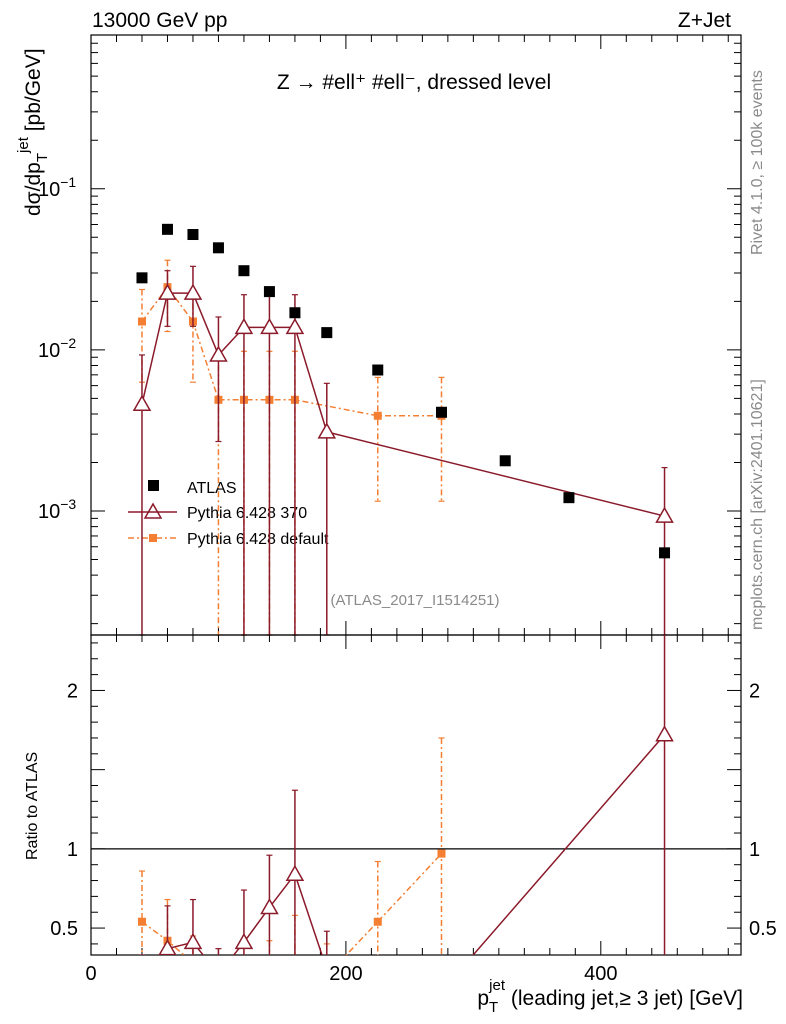 This screenshot has width=786, height=1024. Describe the element at coordinates (763, 929) in the screenshot. I see `ratio-ytick-label-right: 0.5` at that location.